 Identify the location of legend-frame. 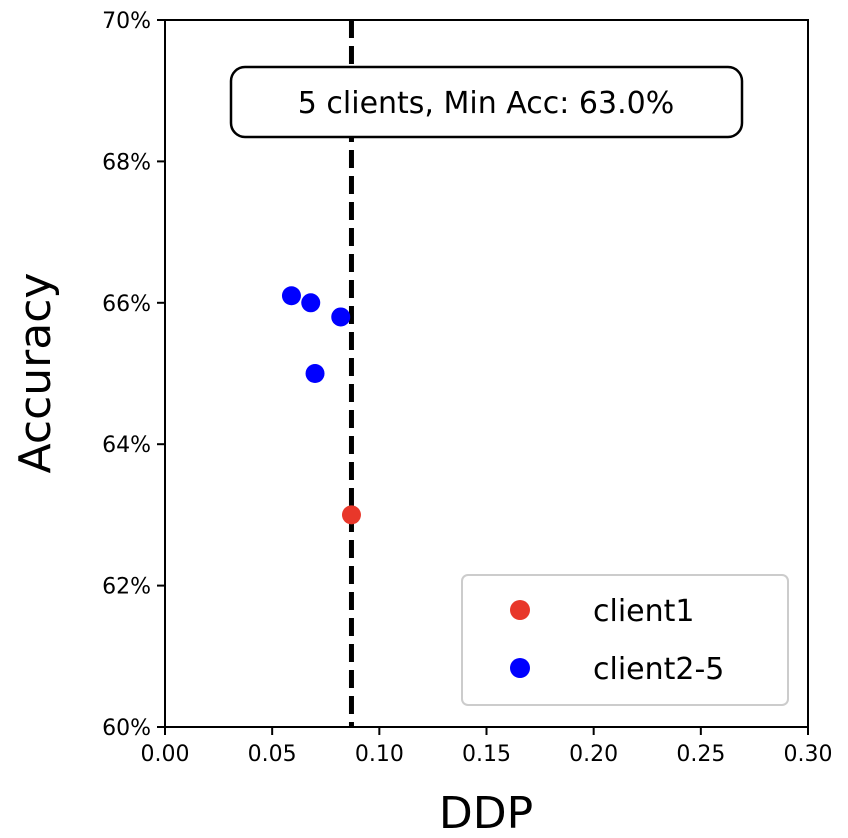
(625, 640).